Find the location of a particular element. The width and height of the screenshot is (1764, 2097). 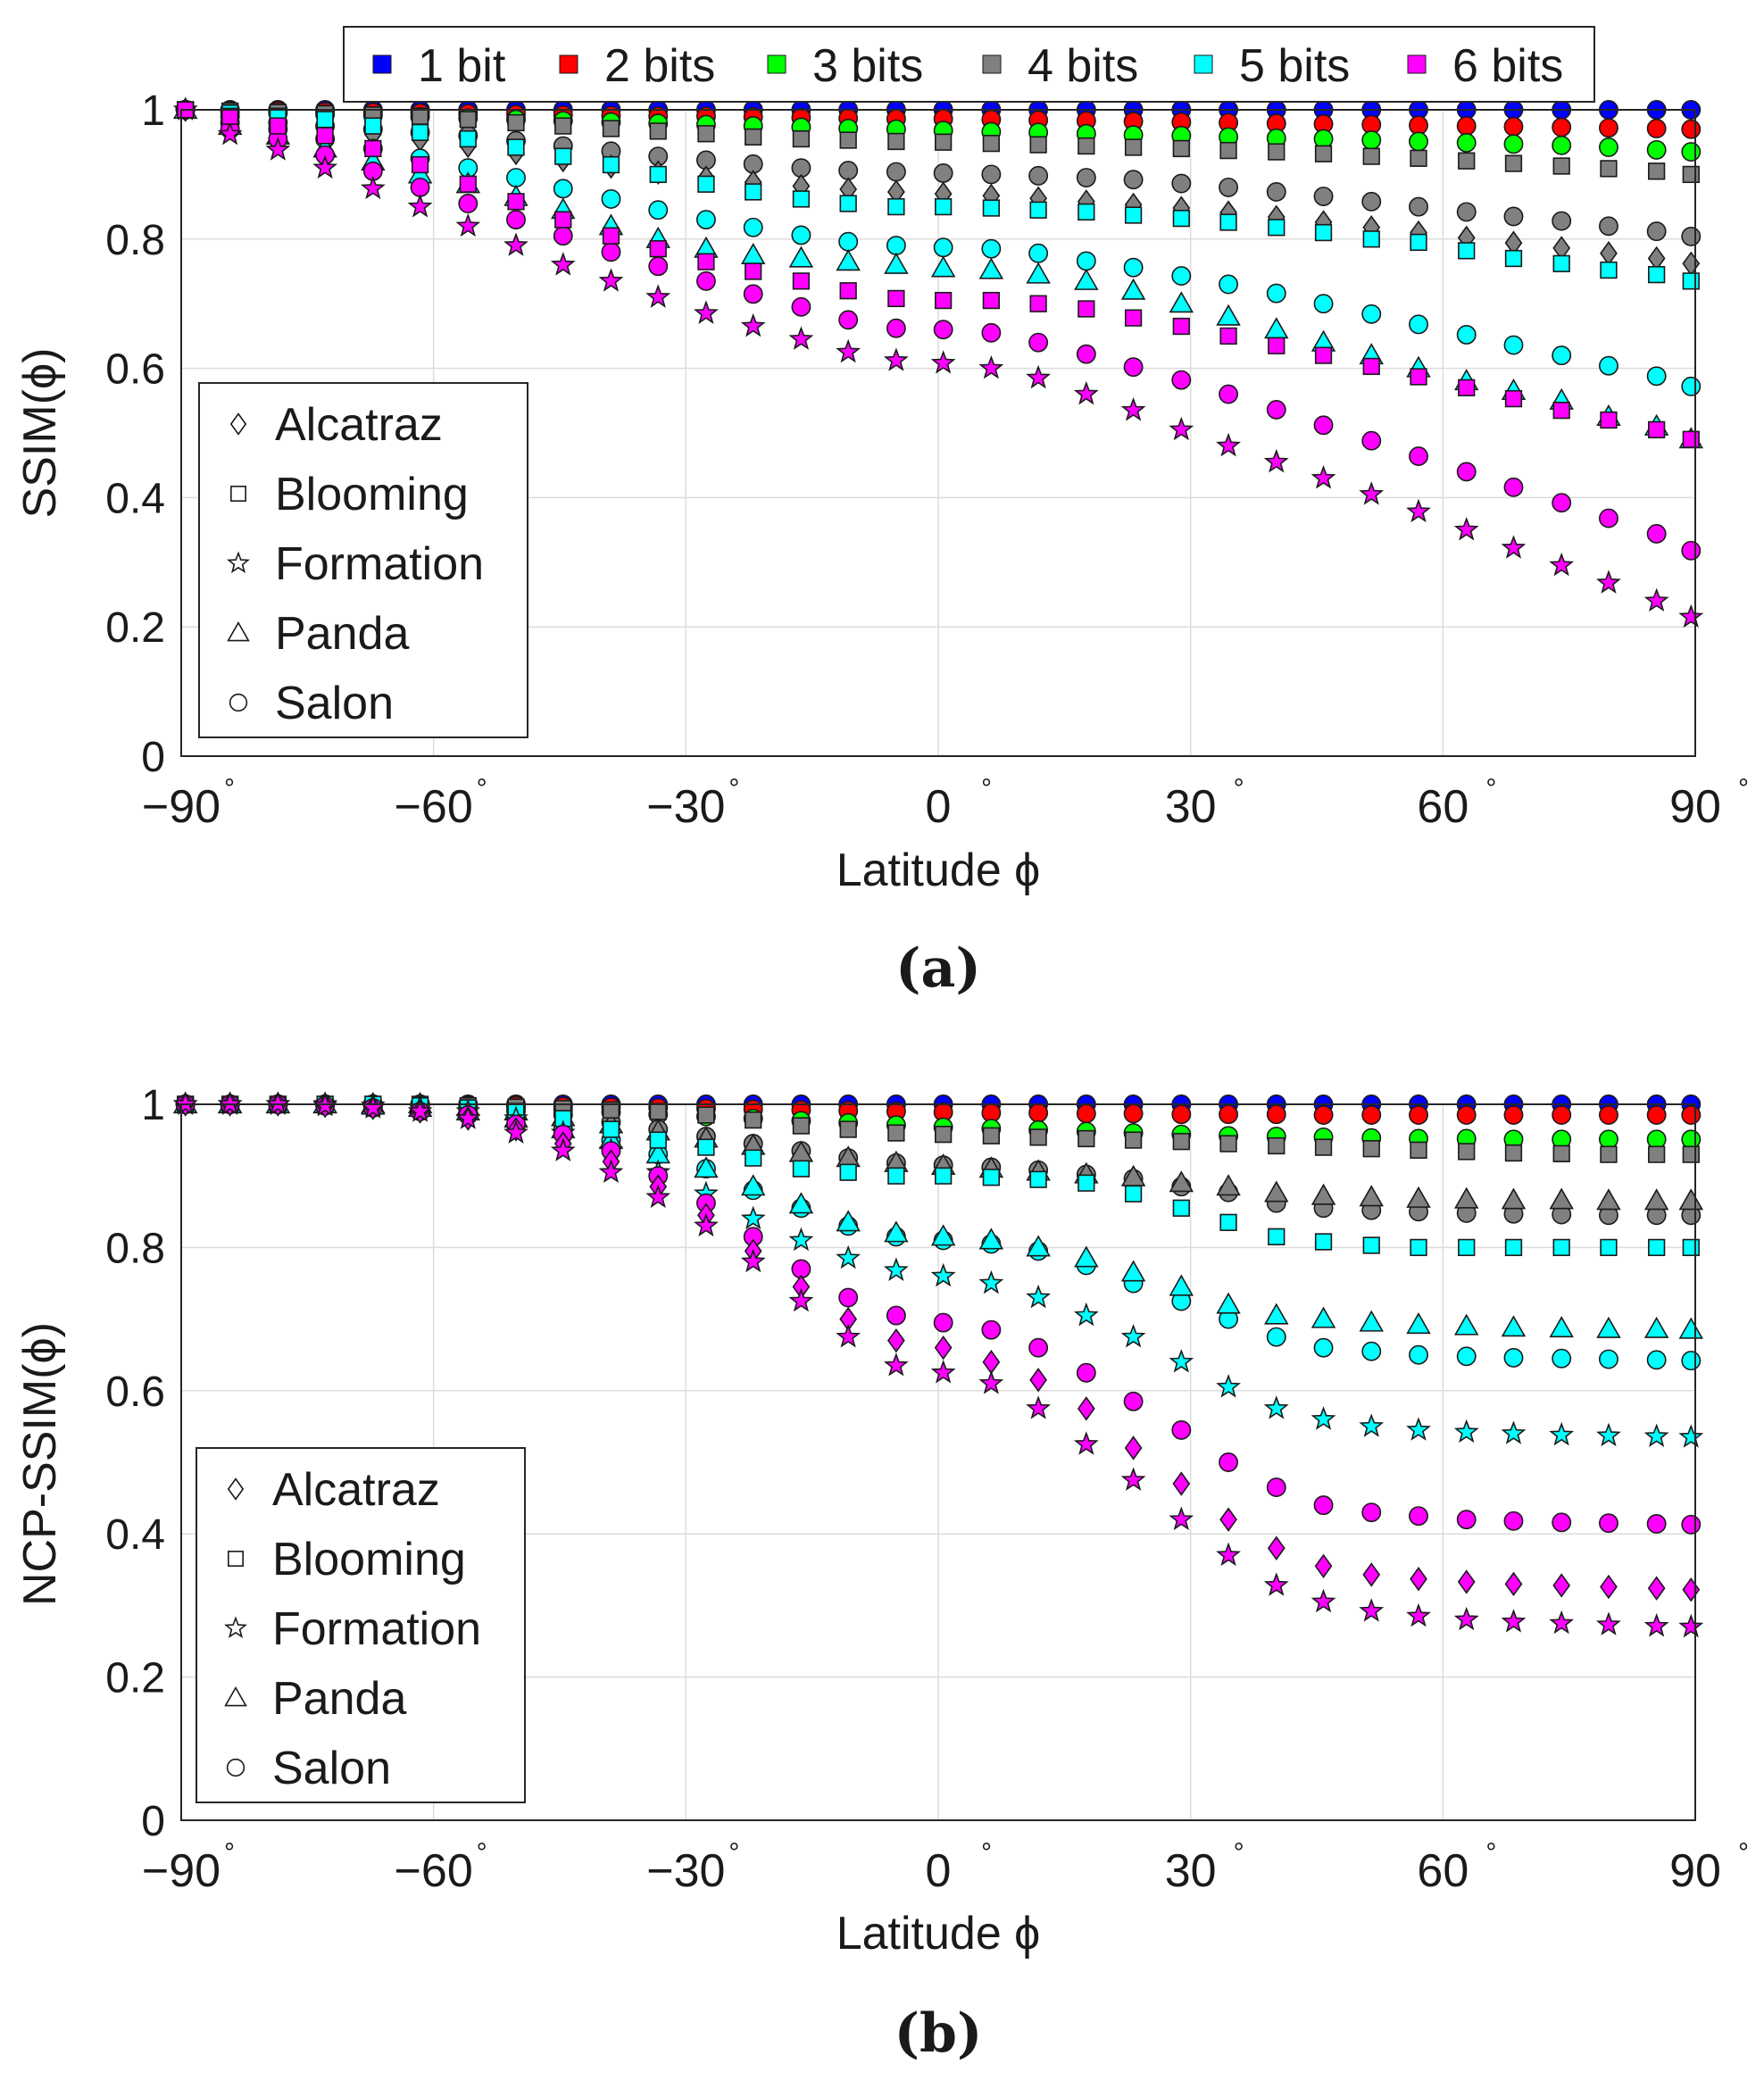

y-tick-label: 0 is located at coordinates (153, 757).